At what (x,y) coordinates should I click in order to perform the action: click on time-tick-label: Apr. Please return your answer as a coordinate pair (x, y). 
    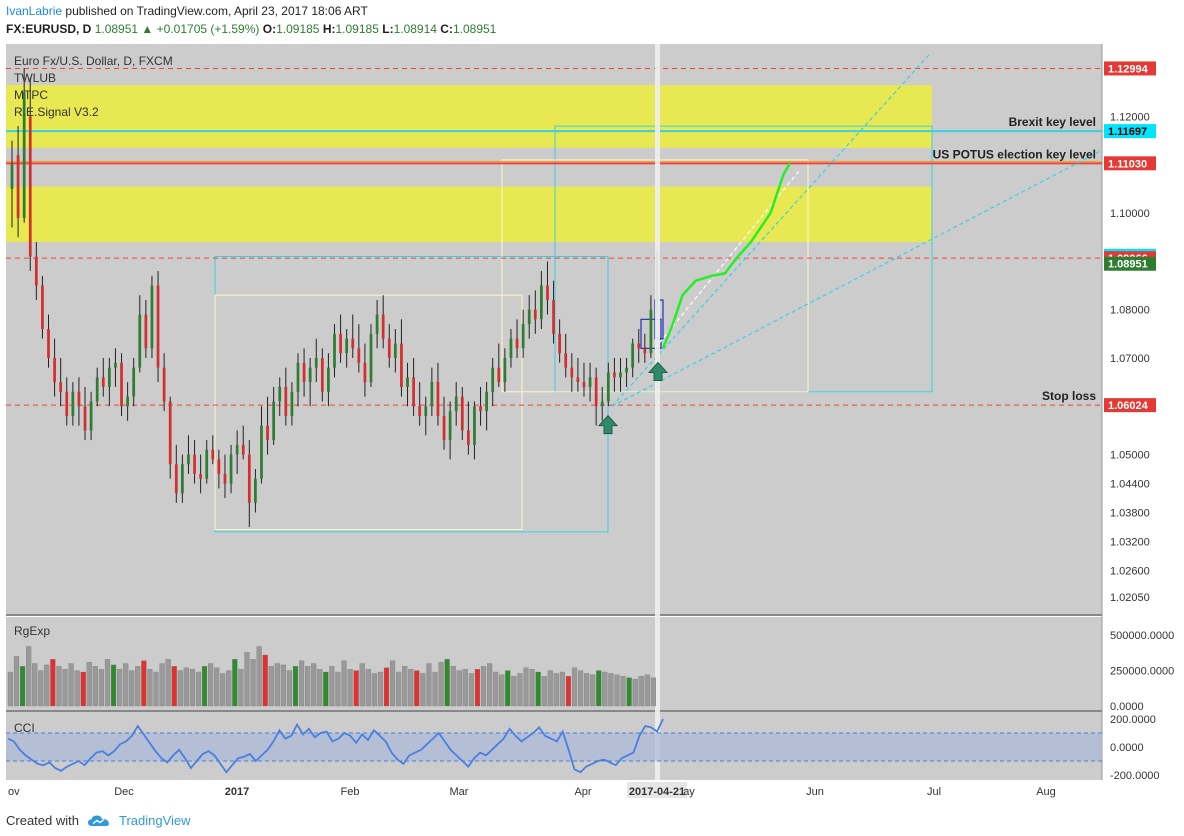
    Looking at the image, I should click on (582, 792).